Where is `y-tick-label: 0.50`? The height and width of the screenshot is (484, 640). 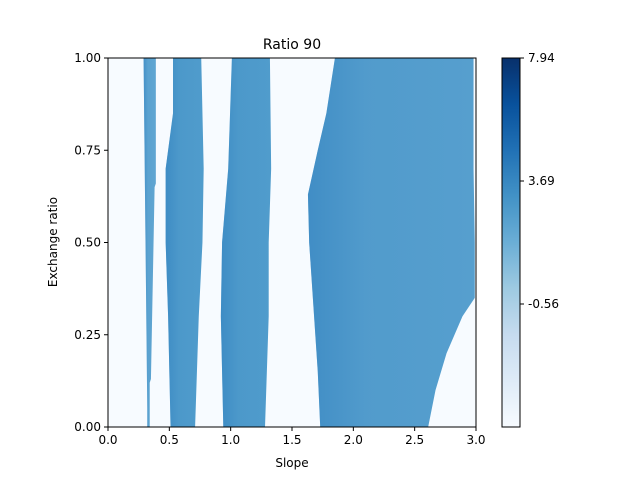 y-tick-label: 0.50 is located at coordinates (87, 243).